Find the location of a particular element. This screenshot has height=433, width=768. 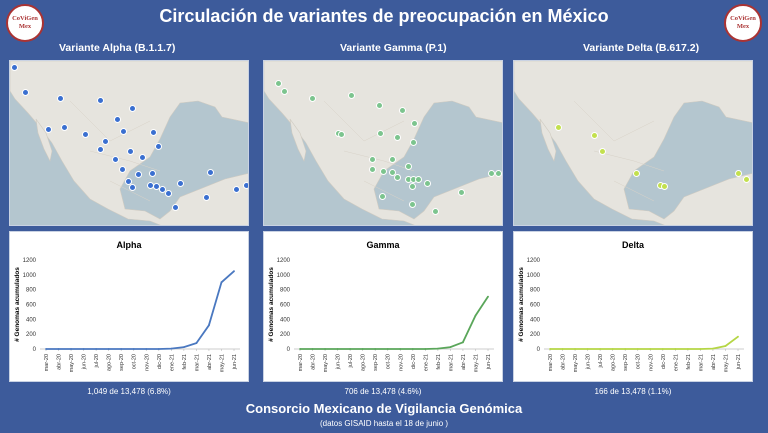

map-gamma is located at coordinates (383, 143).